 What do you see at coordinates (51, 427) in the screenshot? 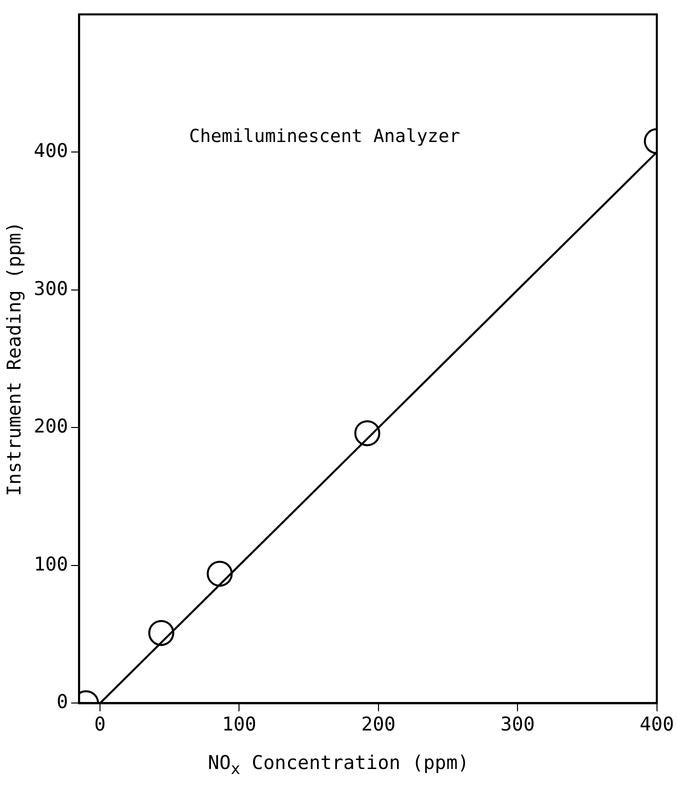
I see `y-tick-label: 200` at bounding box center [51, 427].